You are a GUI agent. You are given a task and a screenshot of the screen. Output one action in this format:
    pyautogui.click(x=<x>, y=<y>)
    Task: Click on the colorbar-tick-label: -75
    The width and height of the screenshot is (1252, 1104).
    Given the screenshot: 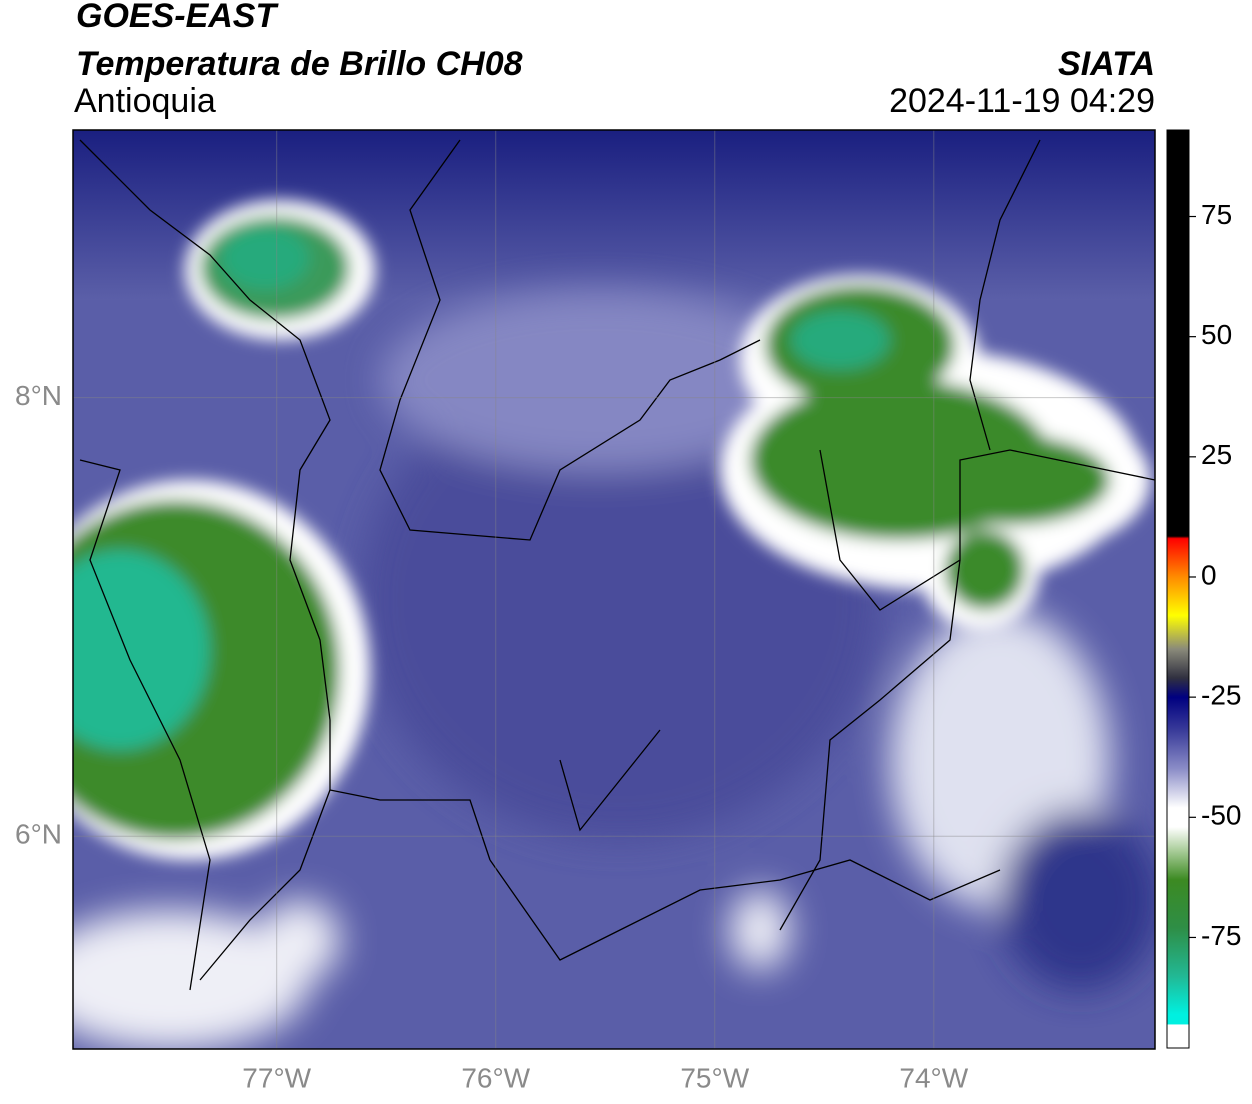 What is the action you would take?
    pyautogui.click(x=1221, y=935)
    